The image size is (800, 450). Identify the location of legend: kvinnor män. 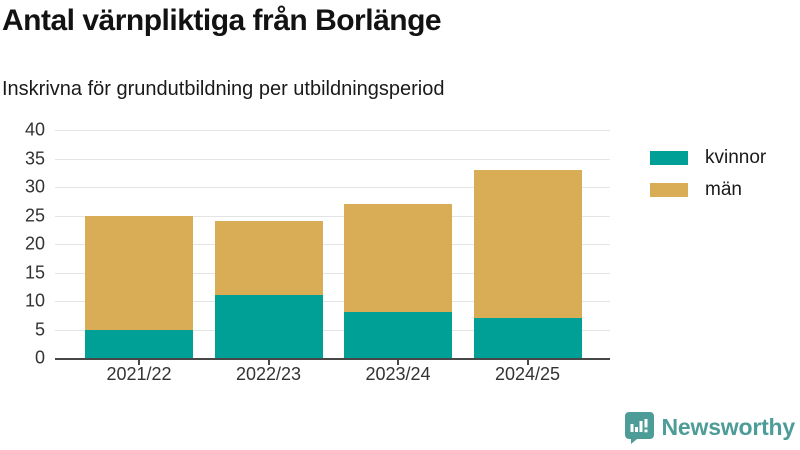
(708, 173).